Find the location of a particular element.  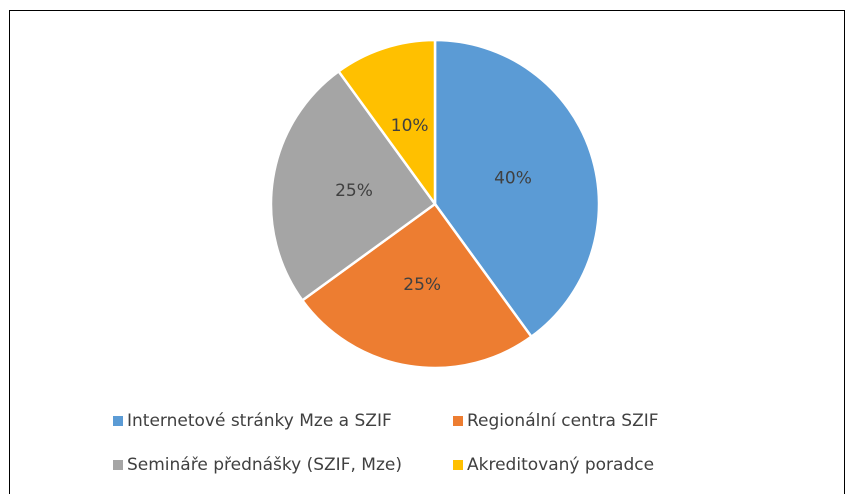

legend-label: Akreditovaný poradce is located at coordinates (560, 465).